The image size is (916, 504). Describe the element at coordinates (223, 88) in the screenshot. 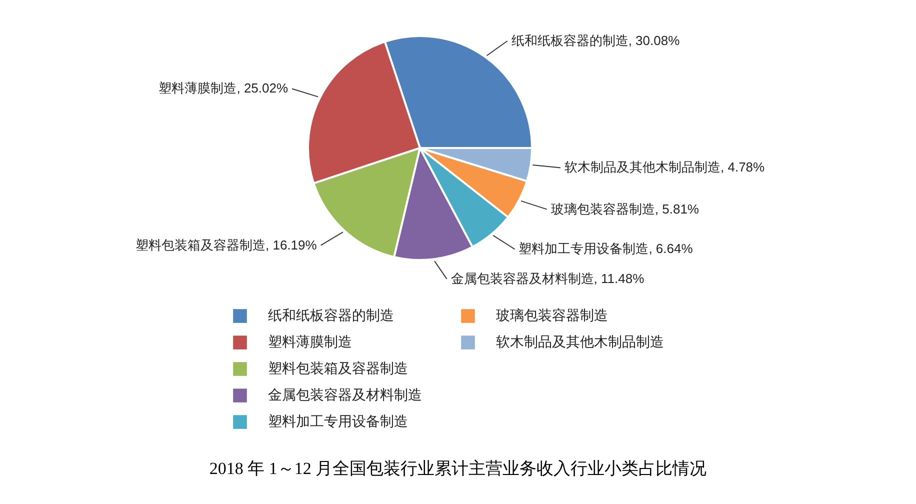

I see `data-label: 塑料薄膜制造, 25.02%` at that location.